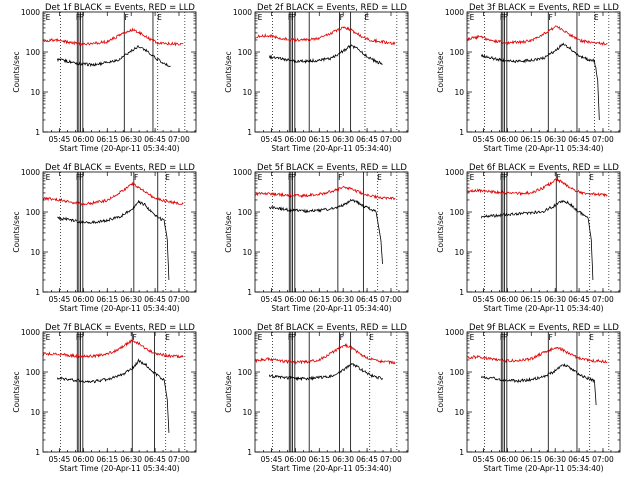 This screenshot has width=640, height=480. What do you see at coordinates (120, 328) in the screenshot?
I see `panel-title: Det 7f BLACK = Events, RED = LLD` at bounding box center [120, 328].